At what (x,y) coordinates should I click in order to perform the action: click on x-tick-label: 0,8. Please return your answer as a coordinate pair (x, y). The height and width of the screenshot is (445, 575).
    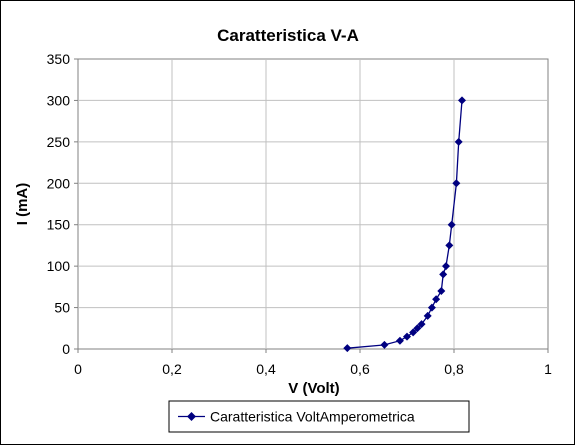
    Looking at the image, I should click on (454, 369).